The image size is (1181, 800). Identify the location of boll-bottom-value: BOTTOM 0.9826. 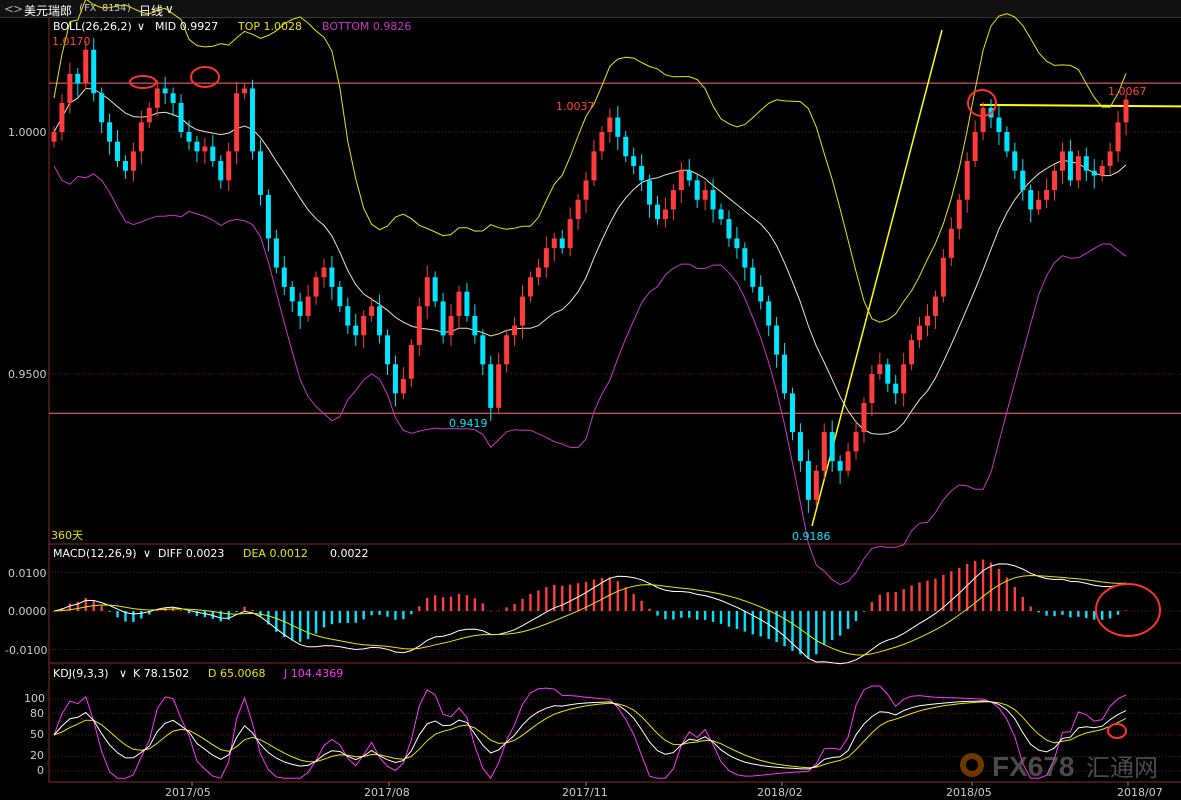
(366, 26).